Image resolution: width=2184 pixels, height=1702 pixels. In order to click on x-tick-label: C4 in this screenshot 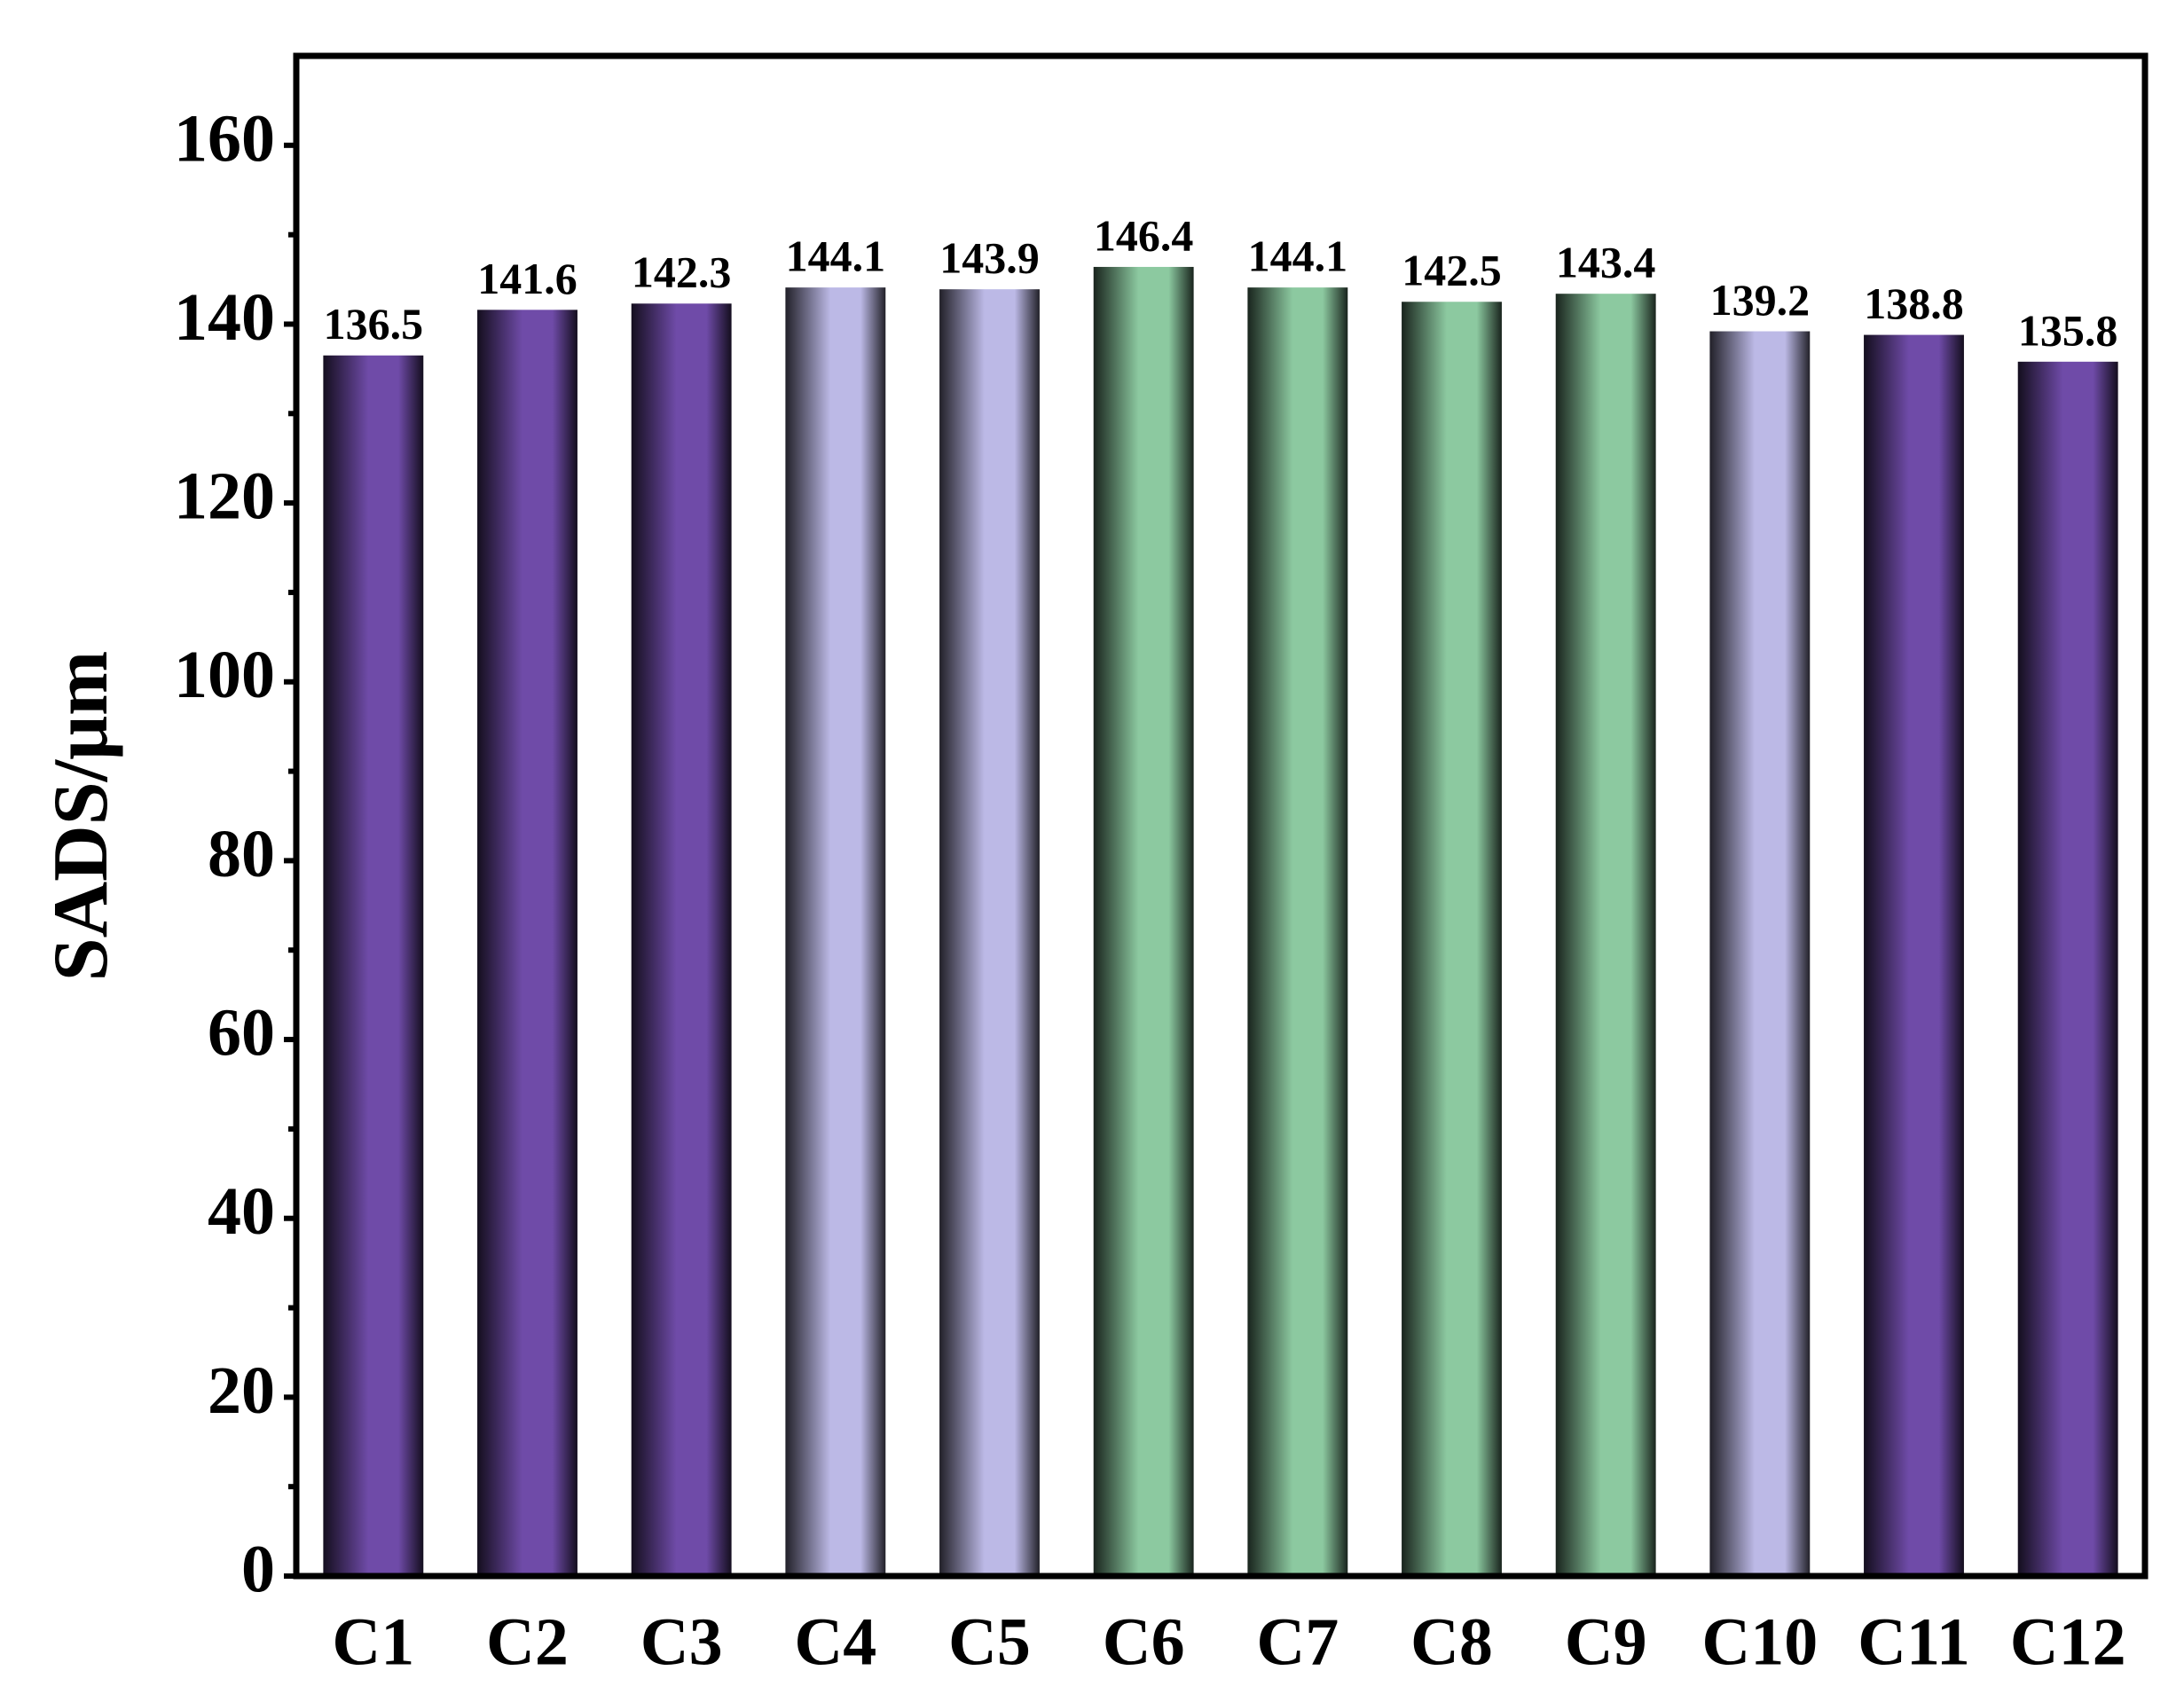, I will do `click(835, 1641)`.